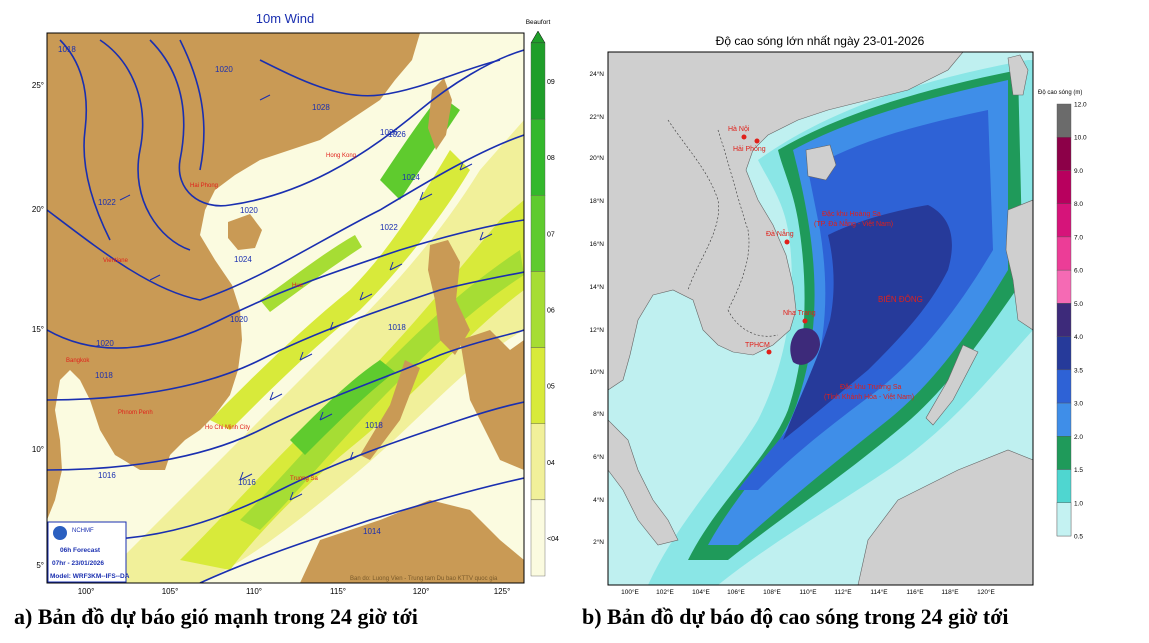 This screenshot has width=1149, height=643. I want to click on taiwan-island, so click(440, 114).